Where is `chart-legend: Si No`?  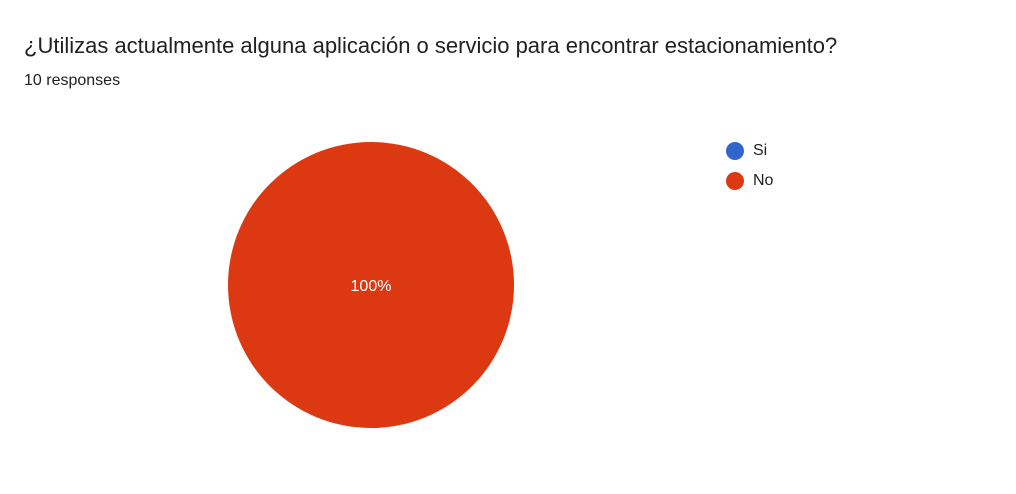 chart-legend: Si No is located at coordinates (749, 171).